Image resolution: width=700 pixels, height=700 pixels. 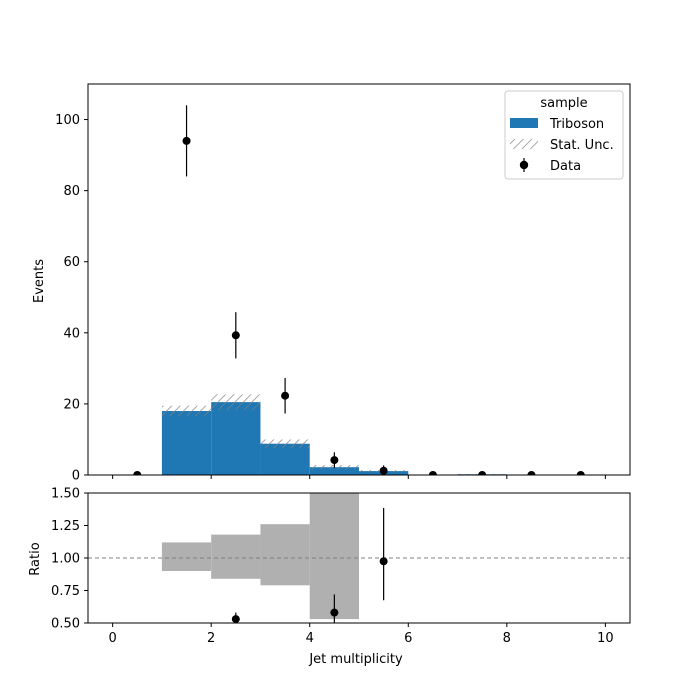 I want to click on y-tick-label: 20, so click(x=71, y=404).